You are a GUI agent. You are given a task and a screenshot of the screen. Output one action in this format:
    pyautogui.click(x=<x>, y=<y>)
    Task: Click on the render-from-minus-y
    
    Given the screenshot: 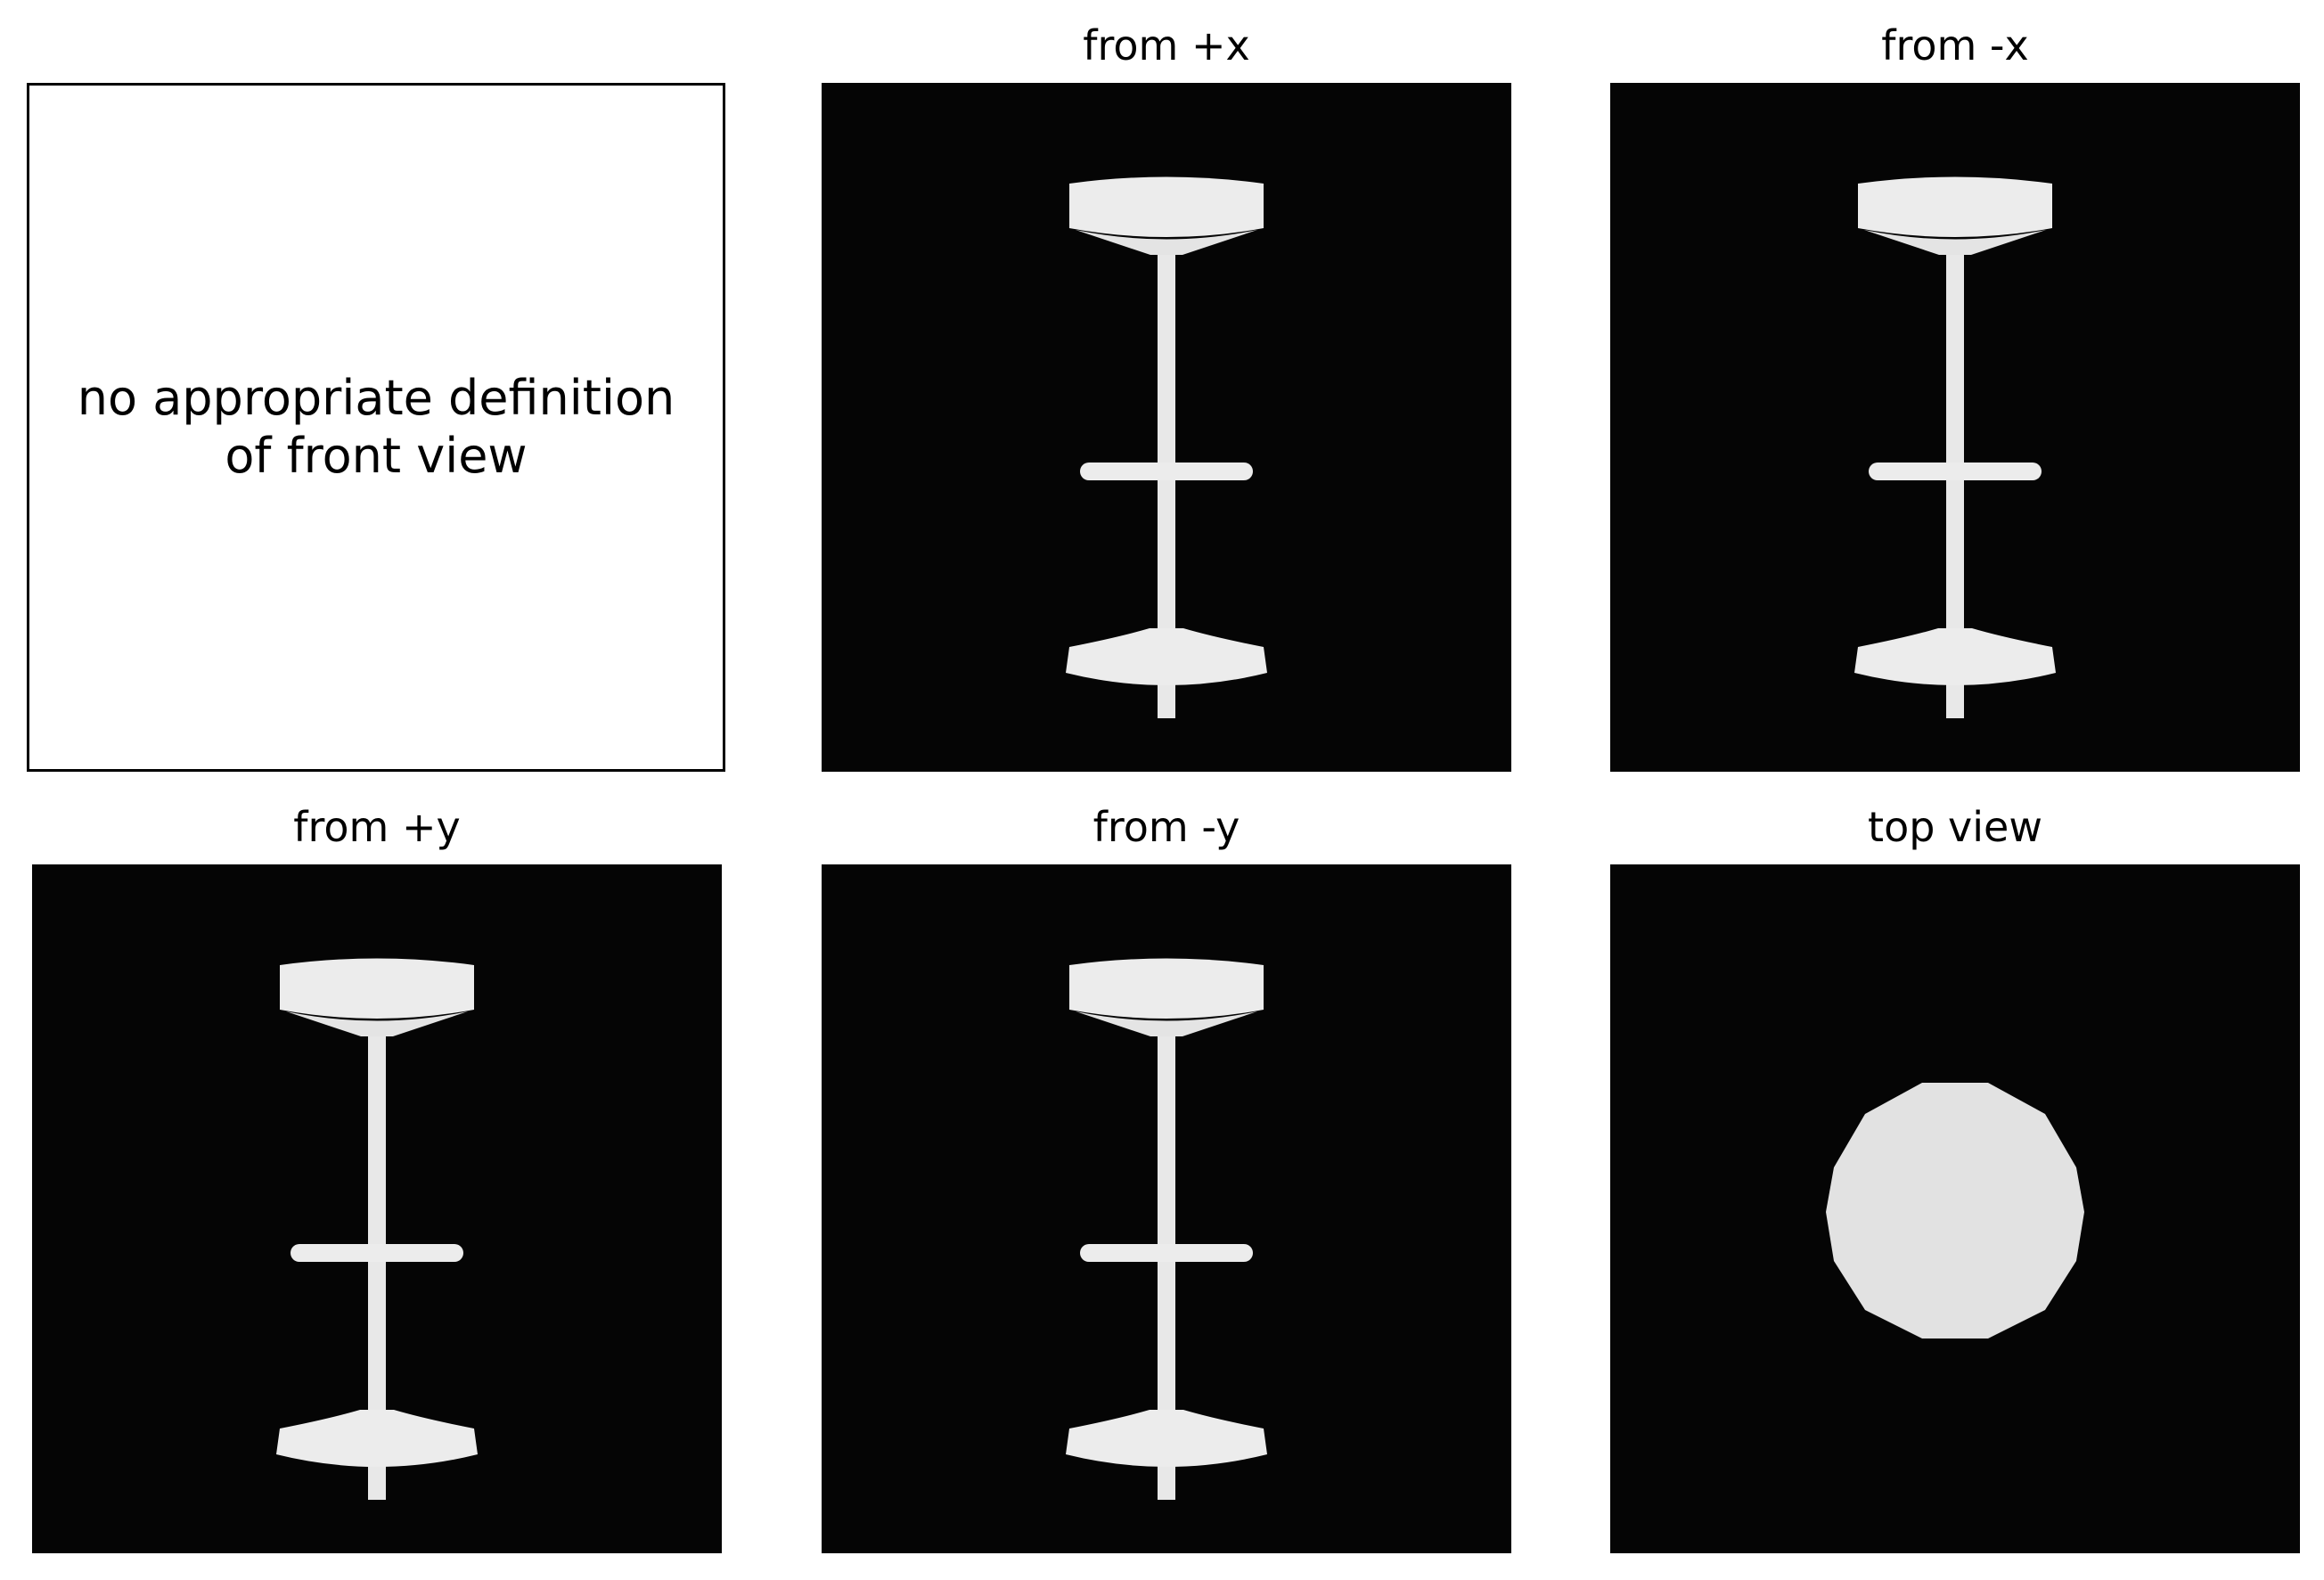 What is the action you would take?
    pyautogui.click(x=1166, y=1208)
    